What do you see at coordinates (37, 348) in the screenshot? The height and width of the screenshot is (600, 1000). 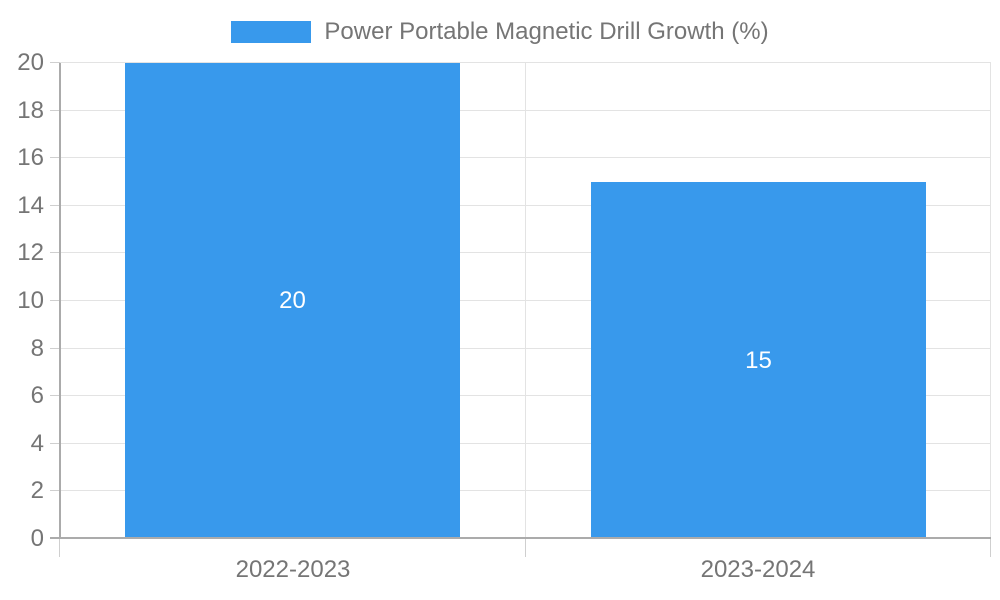 I see `y-tick-label: 8` at bounding box center [37, 348].